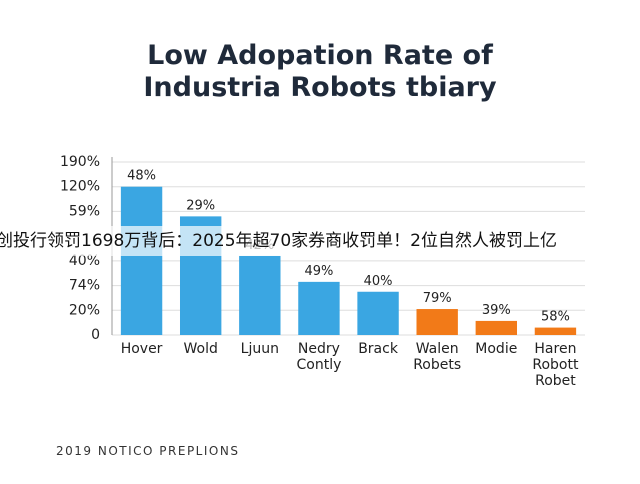 This screenshot has height=484, width=640. I want to click on y-tick-label: 40%, so click(84, 261).